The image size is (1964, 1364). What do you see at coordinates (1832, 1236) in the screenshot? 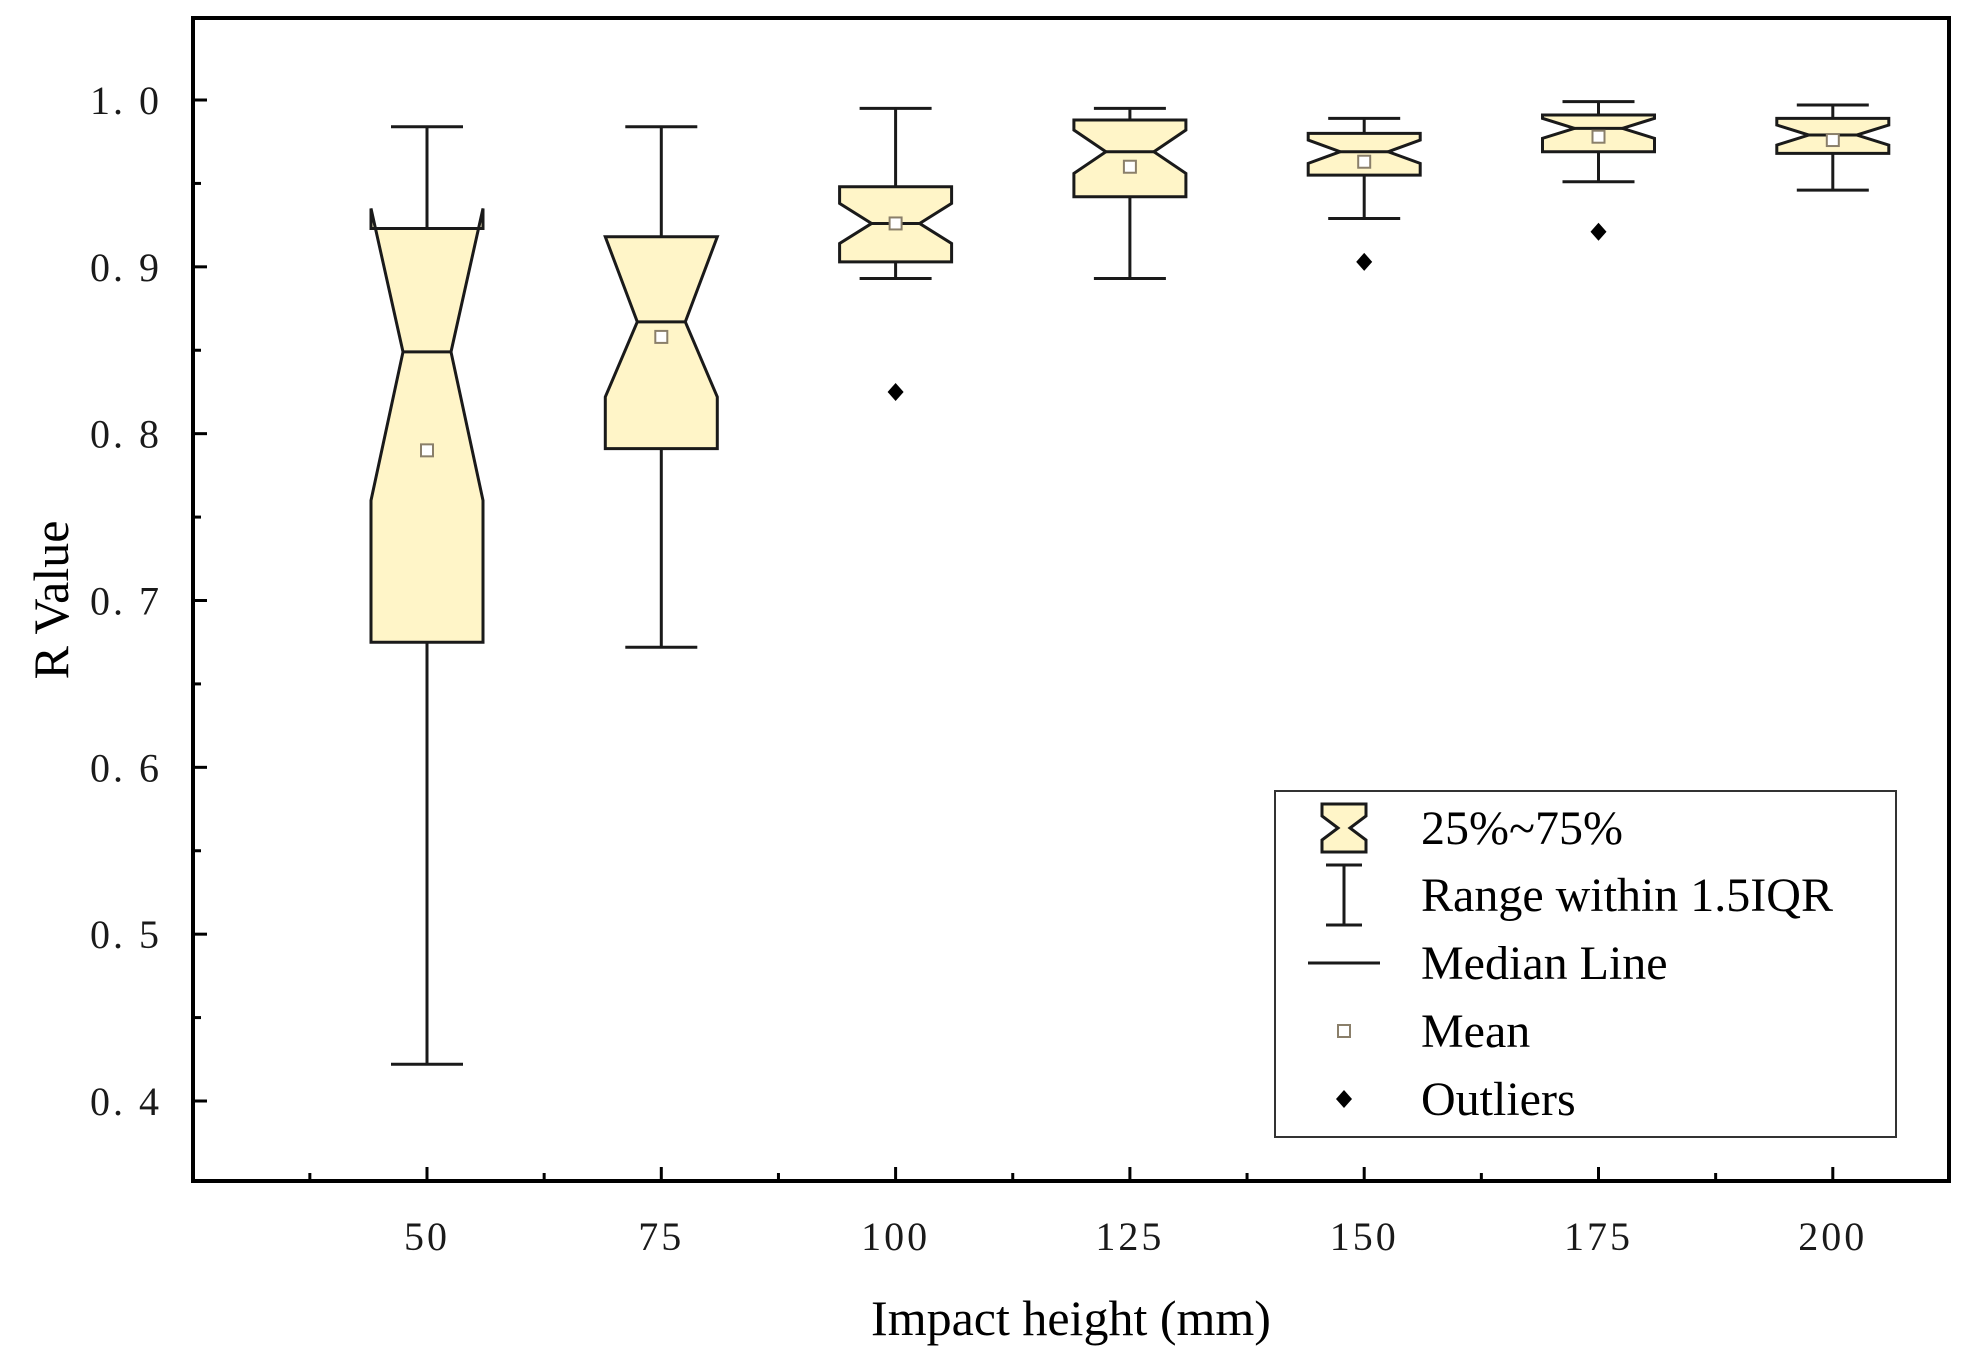
I see `x-tick-label: 200` at bounding box center [1832, 1236].